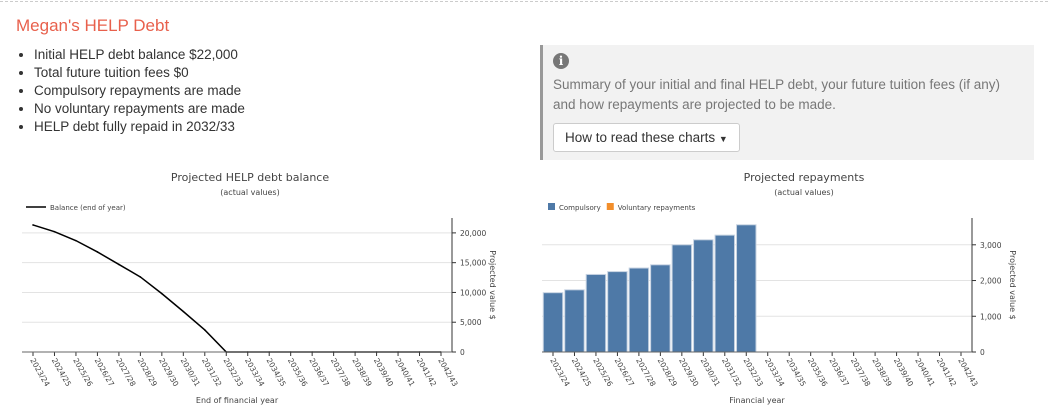 This screenshot has height=411, width=1048. What do you see at coordinates (561, 61) in the screenshot?
I see `info-circle-icon: i` at bounding box center [561, 61].